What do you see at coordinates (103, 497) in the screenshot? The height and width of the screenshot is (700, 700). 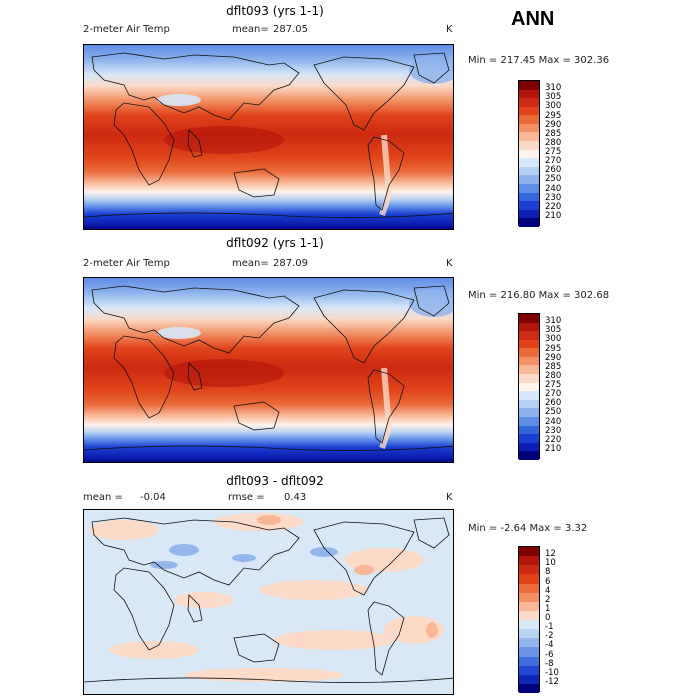 I see `panel-3-mean-label: mean =` at bounding box center [103, 497].